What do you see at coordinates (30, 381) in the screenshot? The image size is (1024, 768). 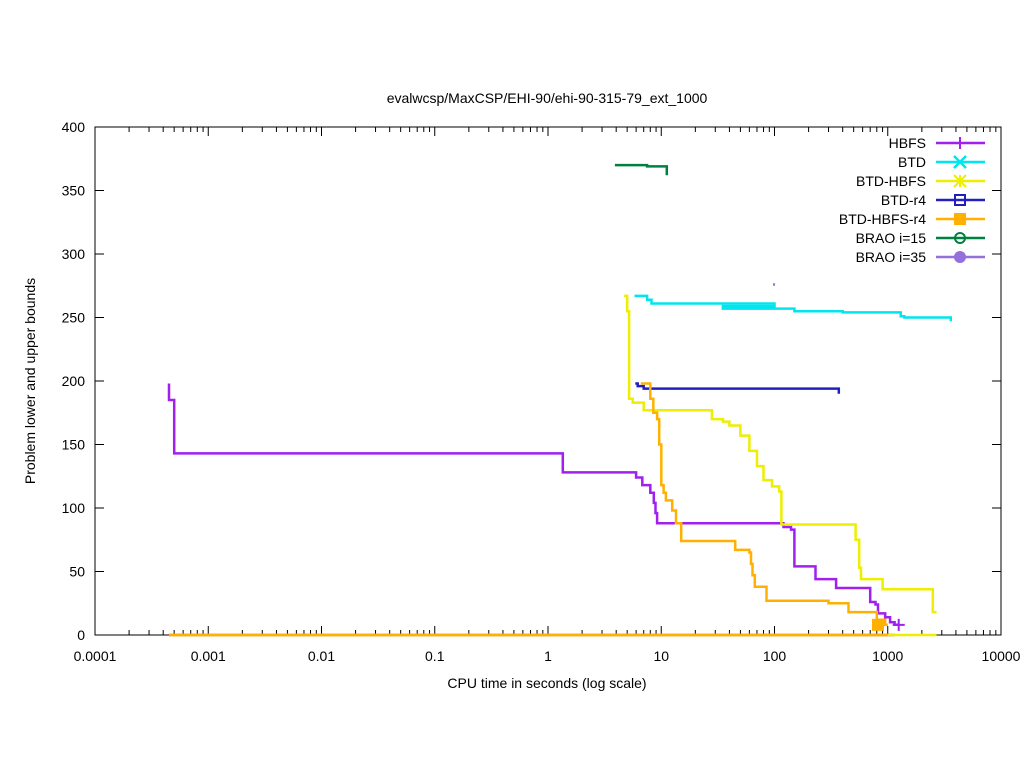 I see `y-axis-label: Problem lower and upper bounds` at bounding box center [30, 381].